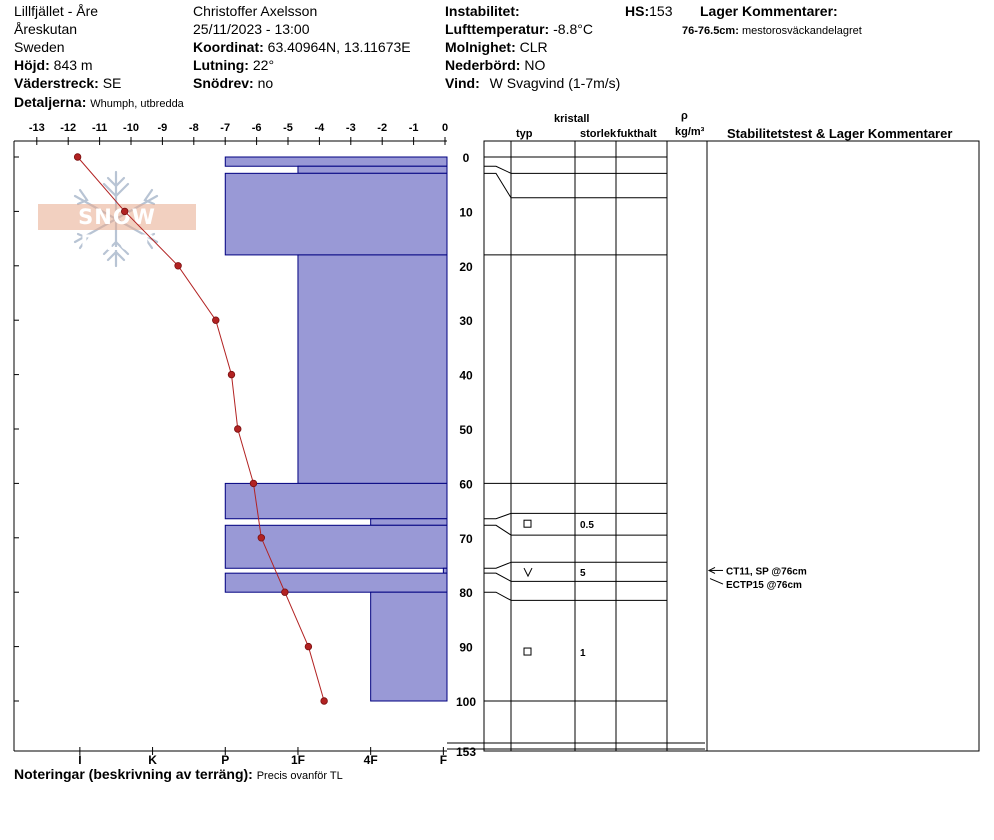 Image resolution: width=994 pixels, height=840 pixels. What do you see at coordinates (298, 760) in the screenshot?
I see `hardness-label-3: 1F` at bounding box center [298, 760].